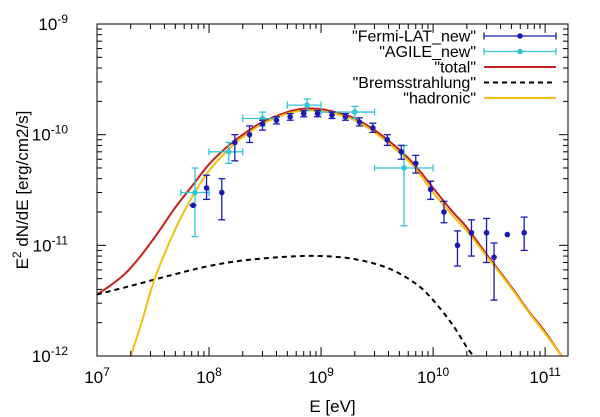  What do you see at coordinates (209, 376) in the screenshot?
I see `x-tick-label: 10⁸` at bounding box center [209, 376].